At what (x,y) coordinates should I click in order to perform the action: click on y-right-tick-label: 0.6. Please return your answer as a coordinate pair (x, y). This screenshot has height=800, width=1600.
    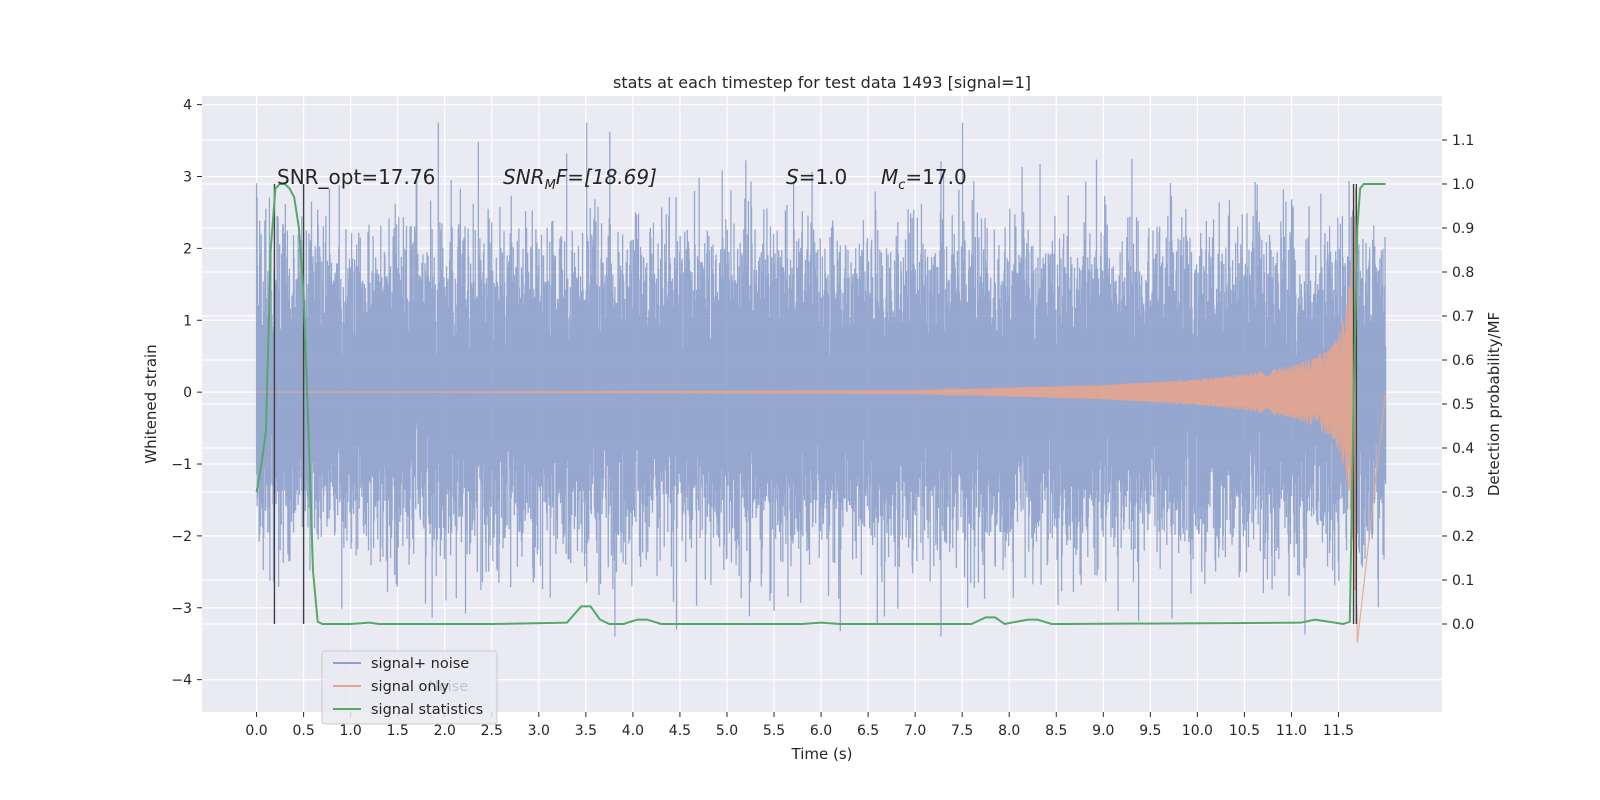
    Looking at the image, I should click on (1463, 361).